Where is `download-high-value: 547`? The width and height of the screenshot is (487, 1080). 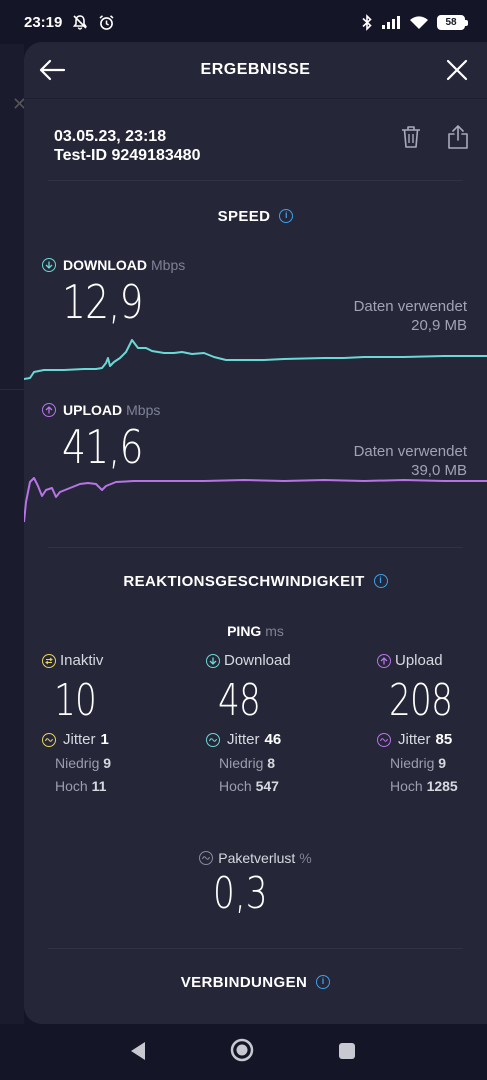 download-high-value: 547 is located at coordinates (267, 786).